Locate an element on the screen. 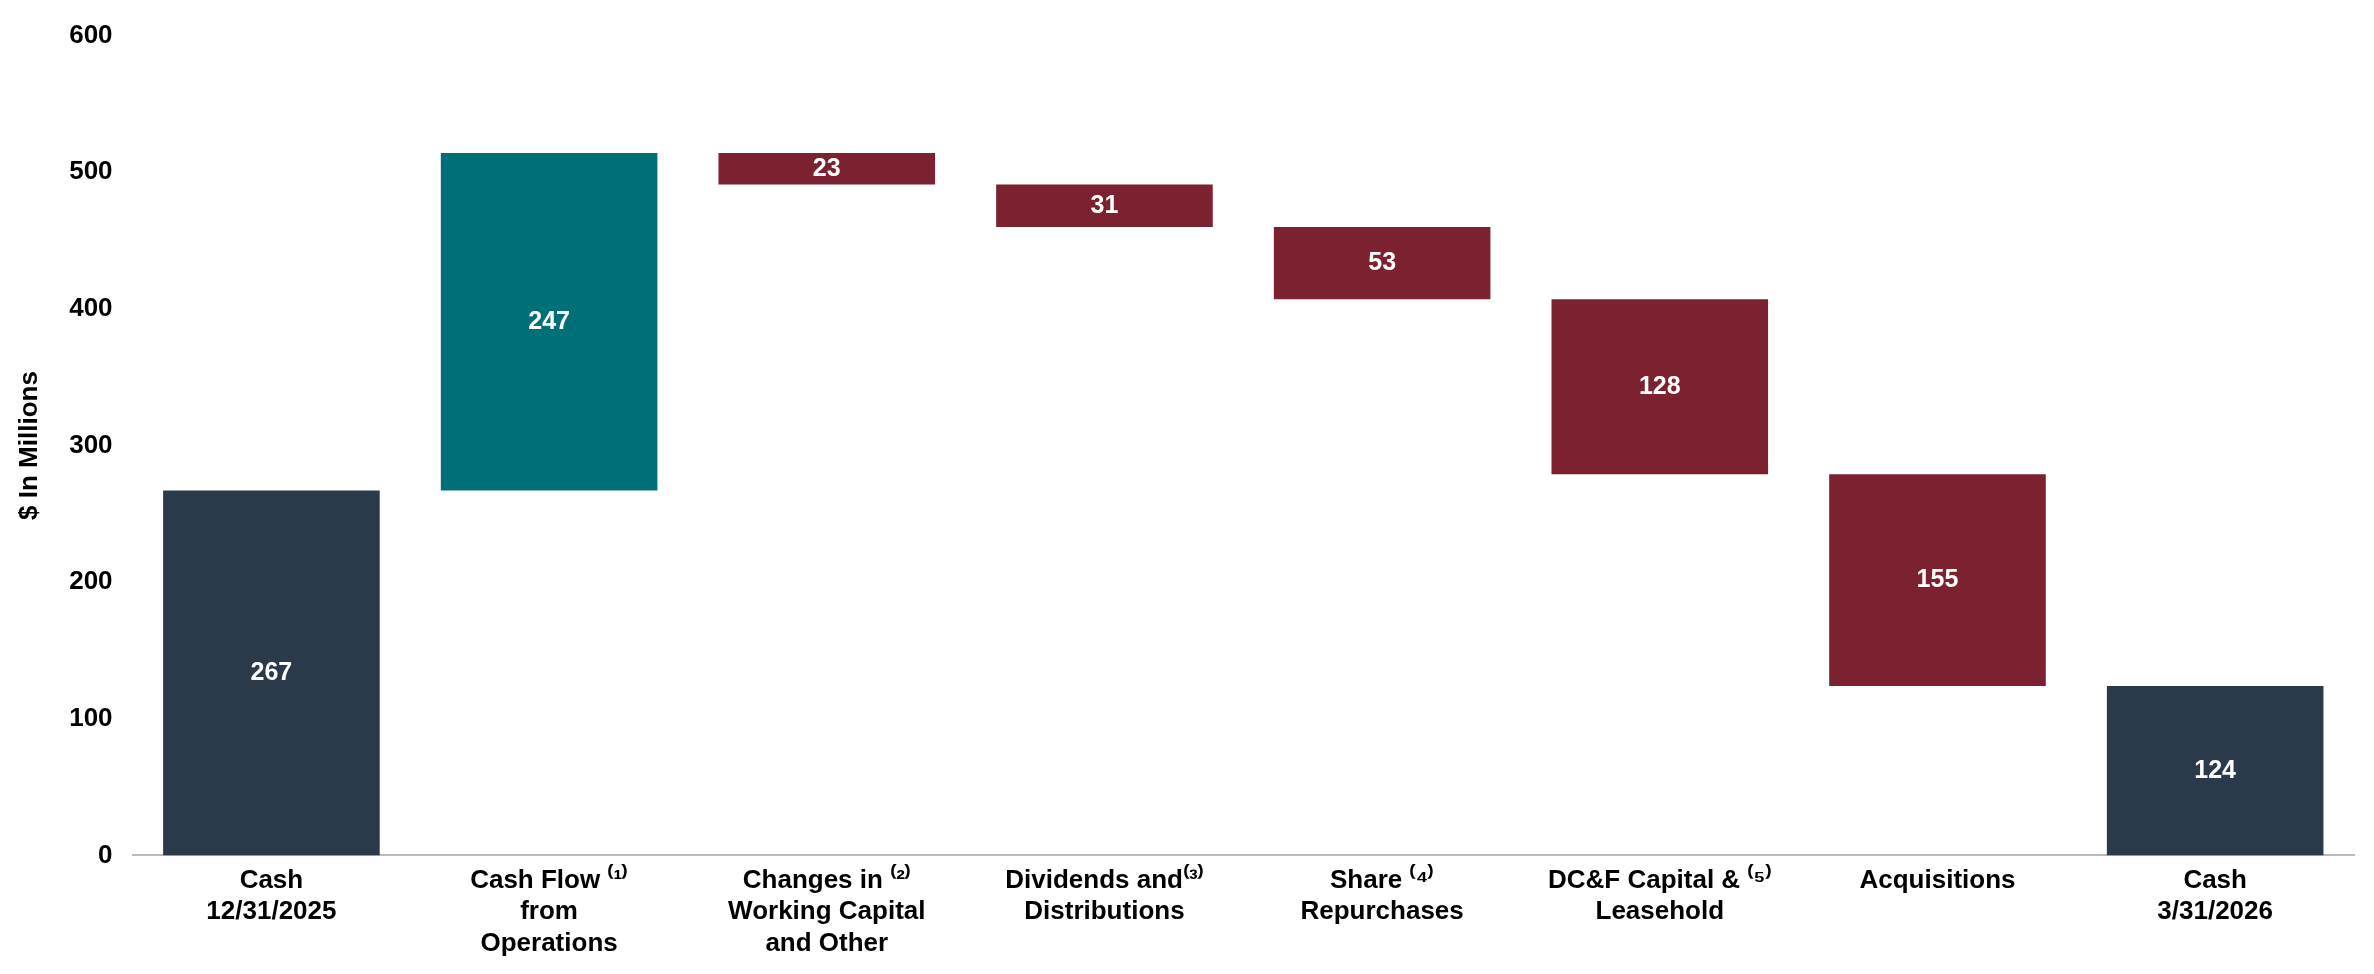 Image resolution: width=2374 pixels, height=974 pixels. data-label: 155 is located at coordinates (1937, 577).